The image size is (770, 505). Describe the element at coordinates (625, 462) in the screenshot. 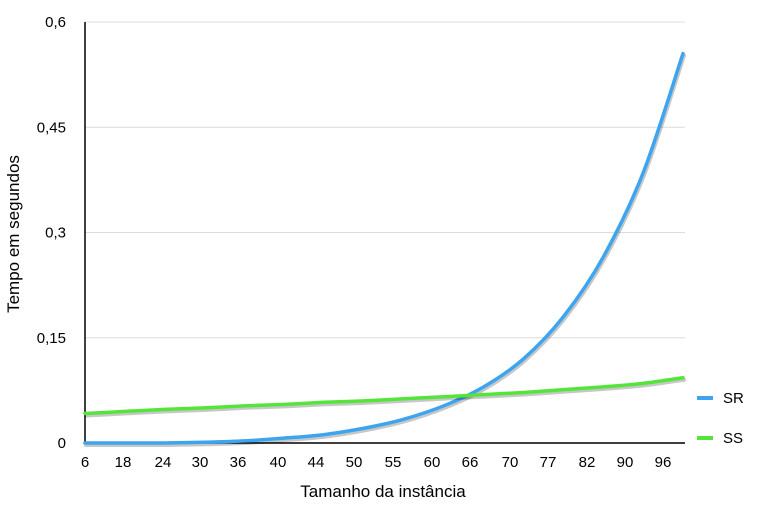

I see `x-tick-label: 90` at that location.